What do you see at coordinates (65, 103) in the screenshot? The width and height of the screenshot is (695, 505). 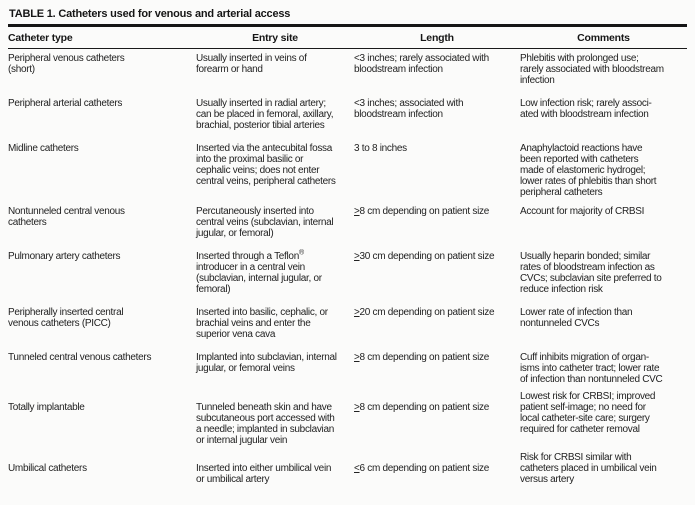 I see `catheter-type-text: Peripheral arterial catheters` at bounding box center [65, 103].